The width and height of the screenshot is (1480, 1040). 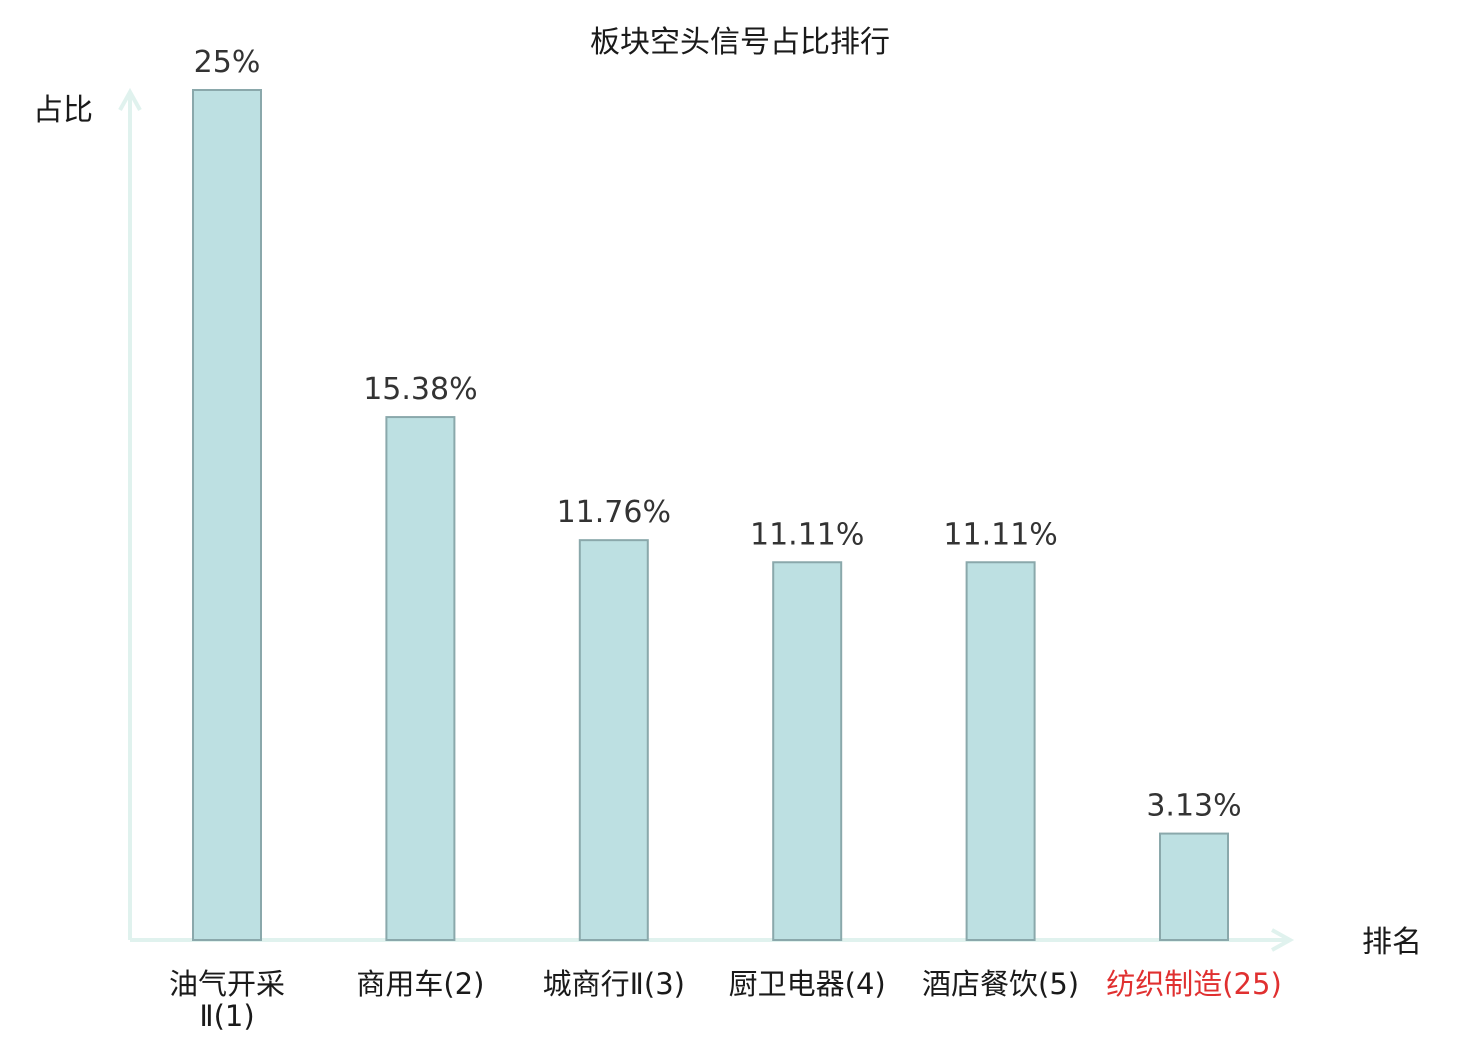 I want to click on x-tick-label: 酒店餐饮(5), so click(x=1000, y=984).